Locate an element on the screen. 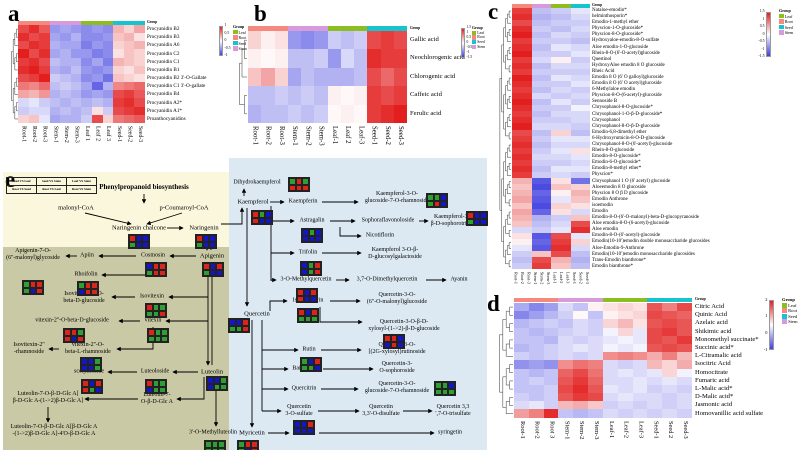 This screenshot has height=450, width=800. group-swatch is located at coordinates (474, 32).